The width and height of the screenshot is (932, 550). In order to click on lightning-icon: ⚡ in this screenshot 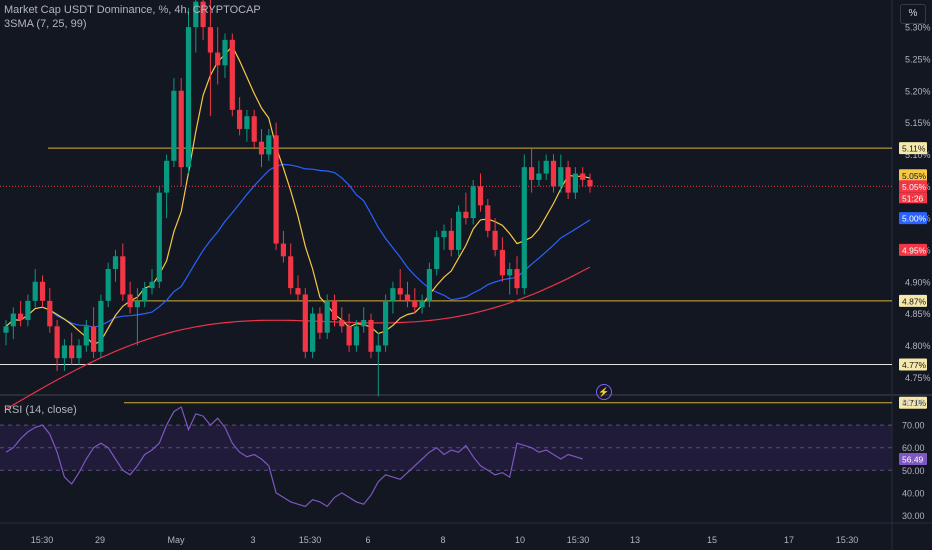, I will do `click(604, 392)`.